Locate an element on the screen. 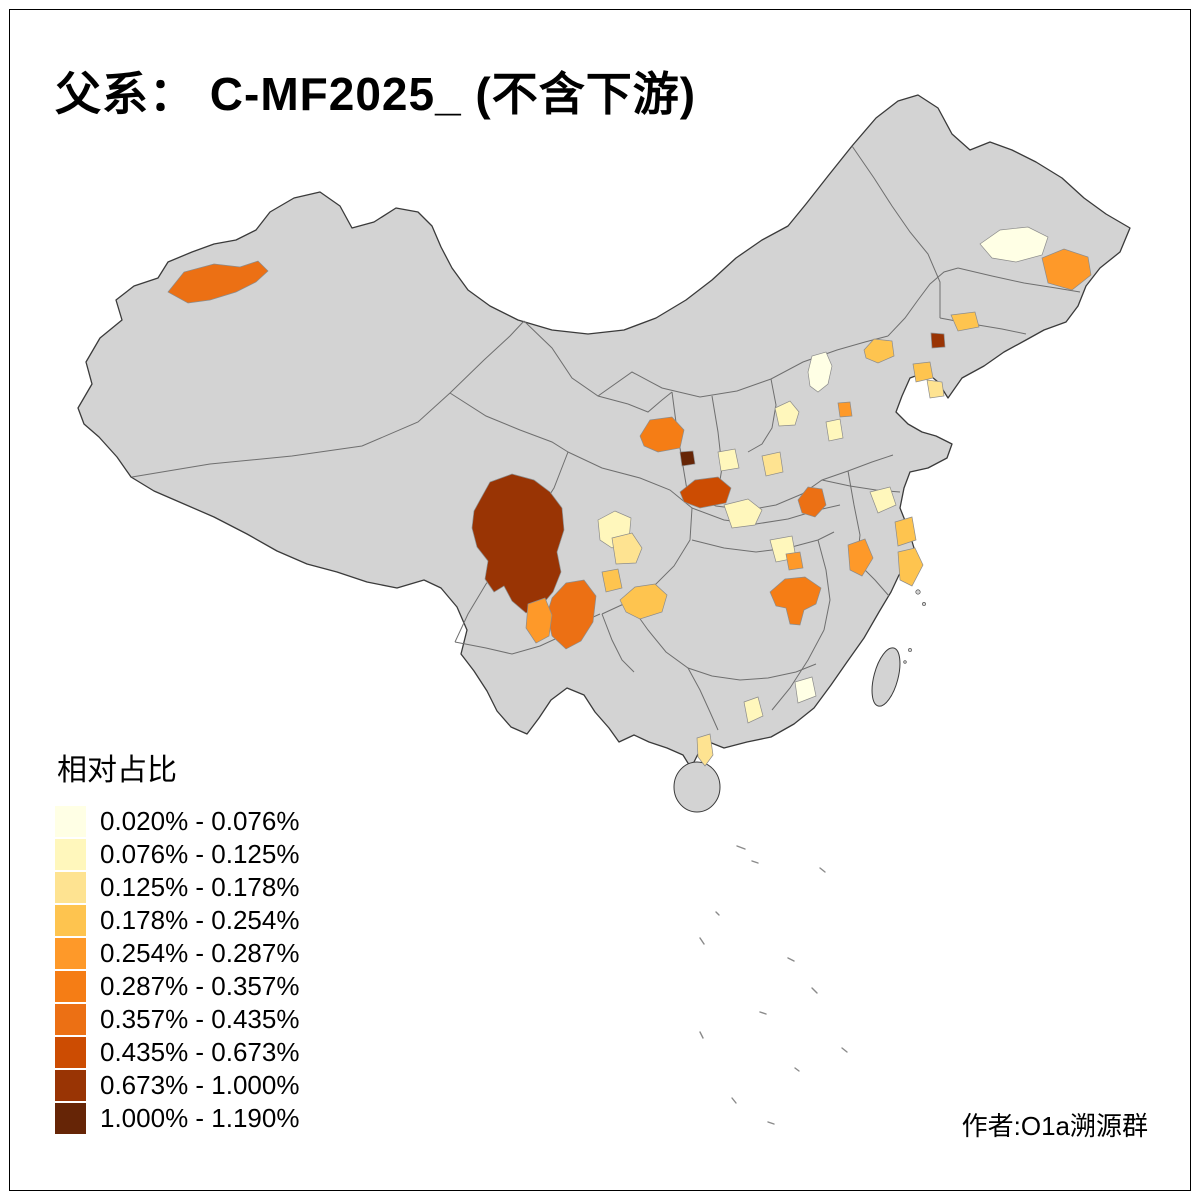  legend-item: 0.435% - 0.673% is located at coordinates (177, 1052).